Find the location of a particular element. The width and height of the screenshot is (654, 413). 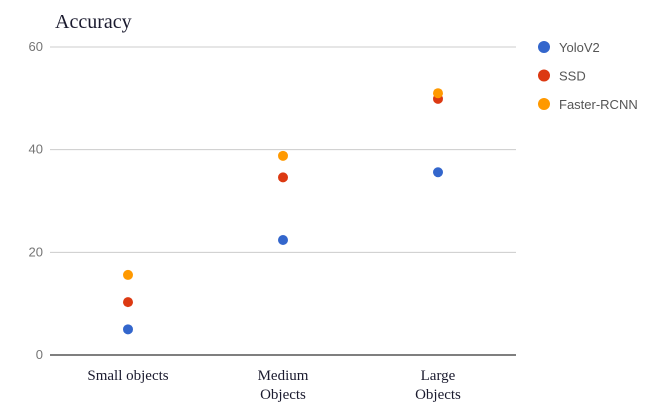

legend-marker-yolov2 is located at coordinates (544, 47).